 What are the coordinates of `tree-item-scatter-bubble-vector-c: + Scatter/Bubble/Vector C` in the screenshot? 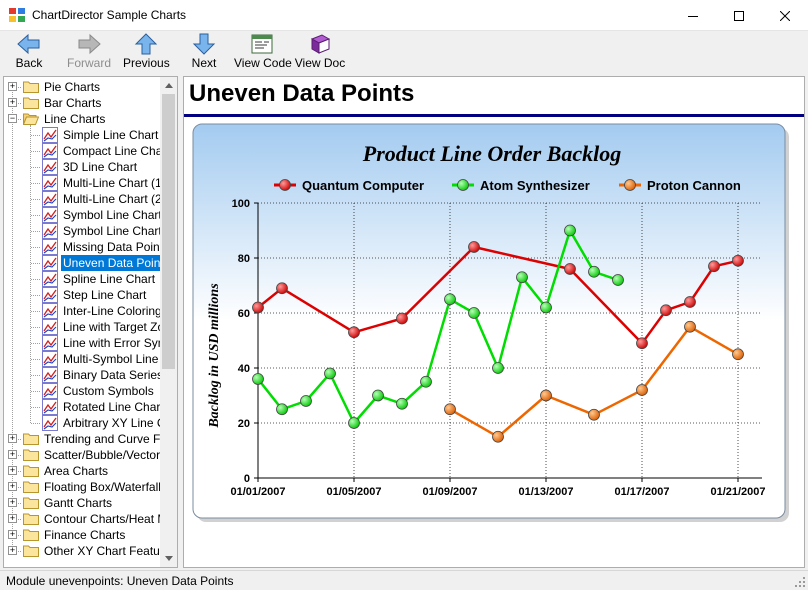 It's located at (88, 455).